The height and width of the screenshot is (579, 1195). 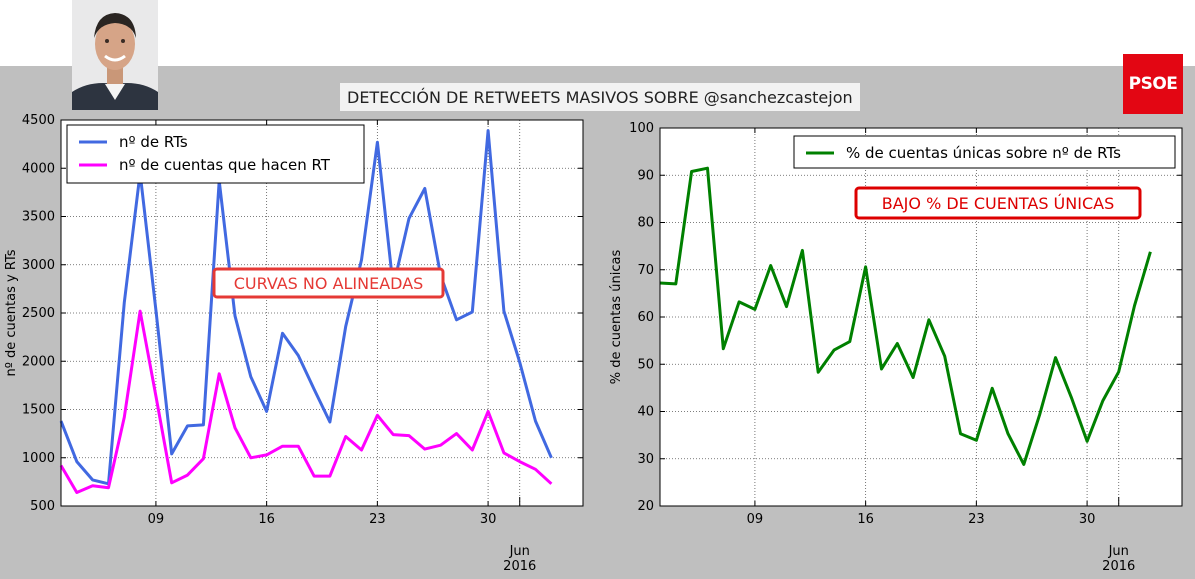 I want to click on y-tick-label: 1500, so click(x=38, y=410).